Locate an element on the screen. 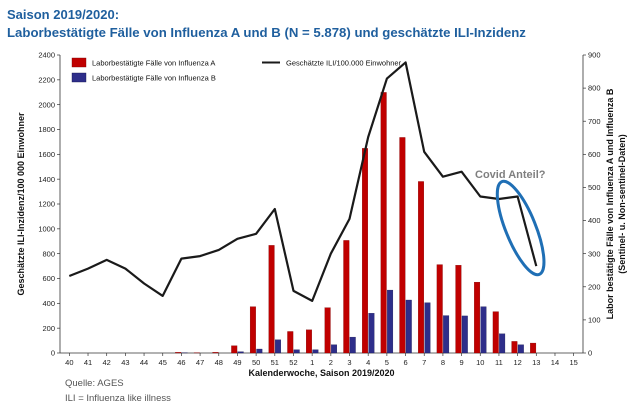 Image resolution: width=638 pixels, height=416 pixels. ili-note: ILI = Influenza like illness is located at coordinates (118, 398).